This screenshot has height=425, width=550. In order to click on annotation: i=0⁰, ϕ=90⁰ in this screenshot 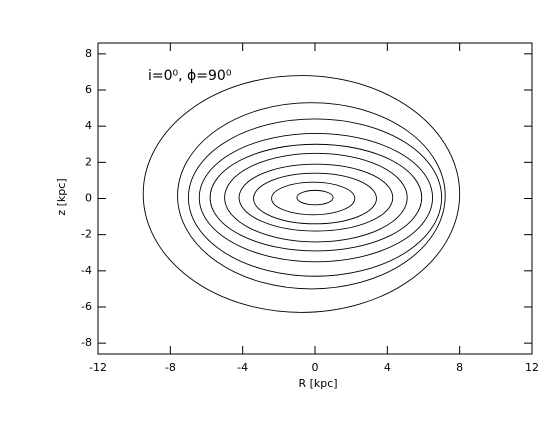, I will do `click(190, 76)`.